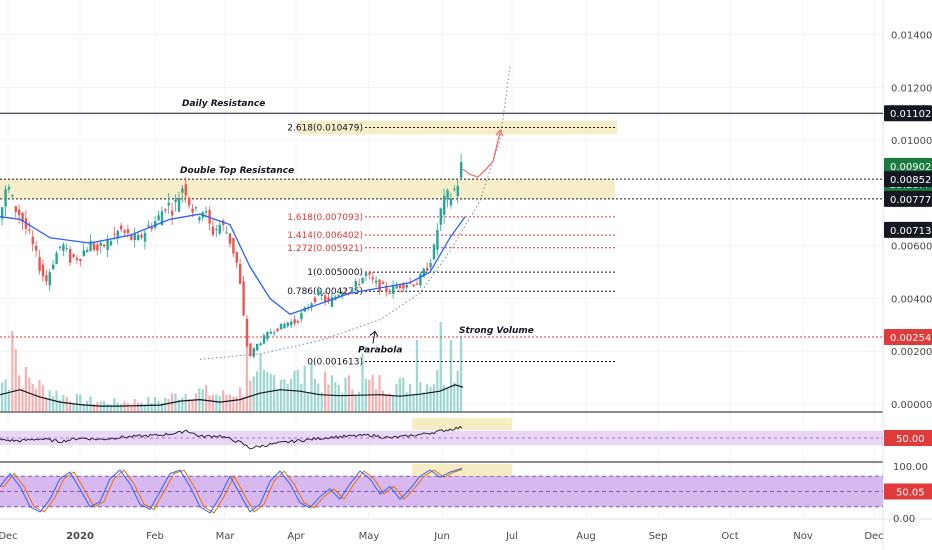  I want to click on rsi-value-label: 50.00, so click(910, 439).